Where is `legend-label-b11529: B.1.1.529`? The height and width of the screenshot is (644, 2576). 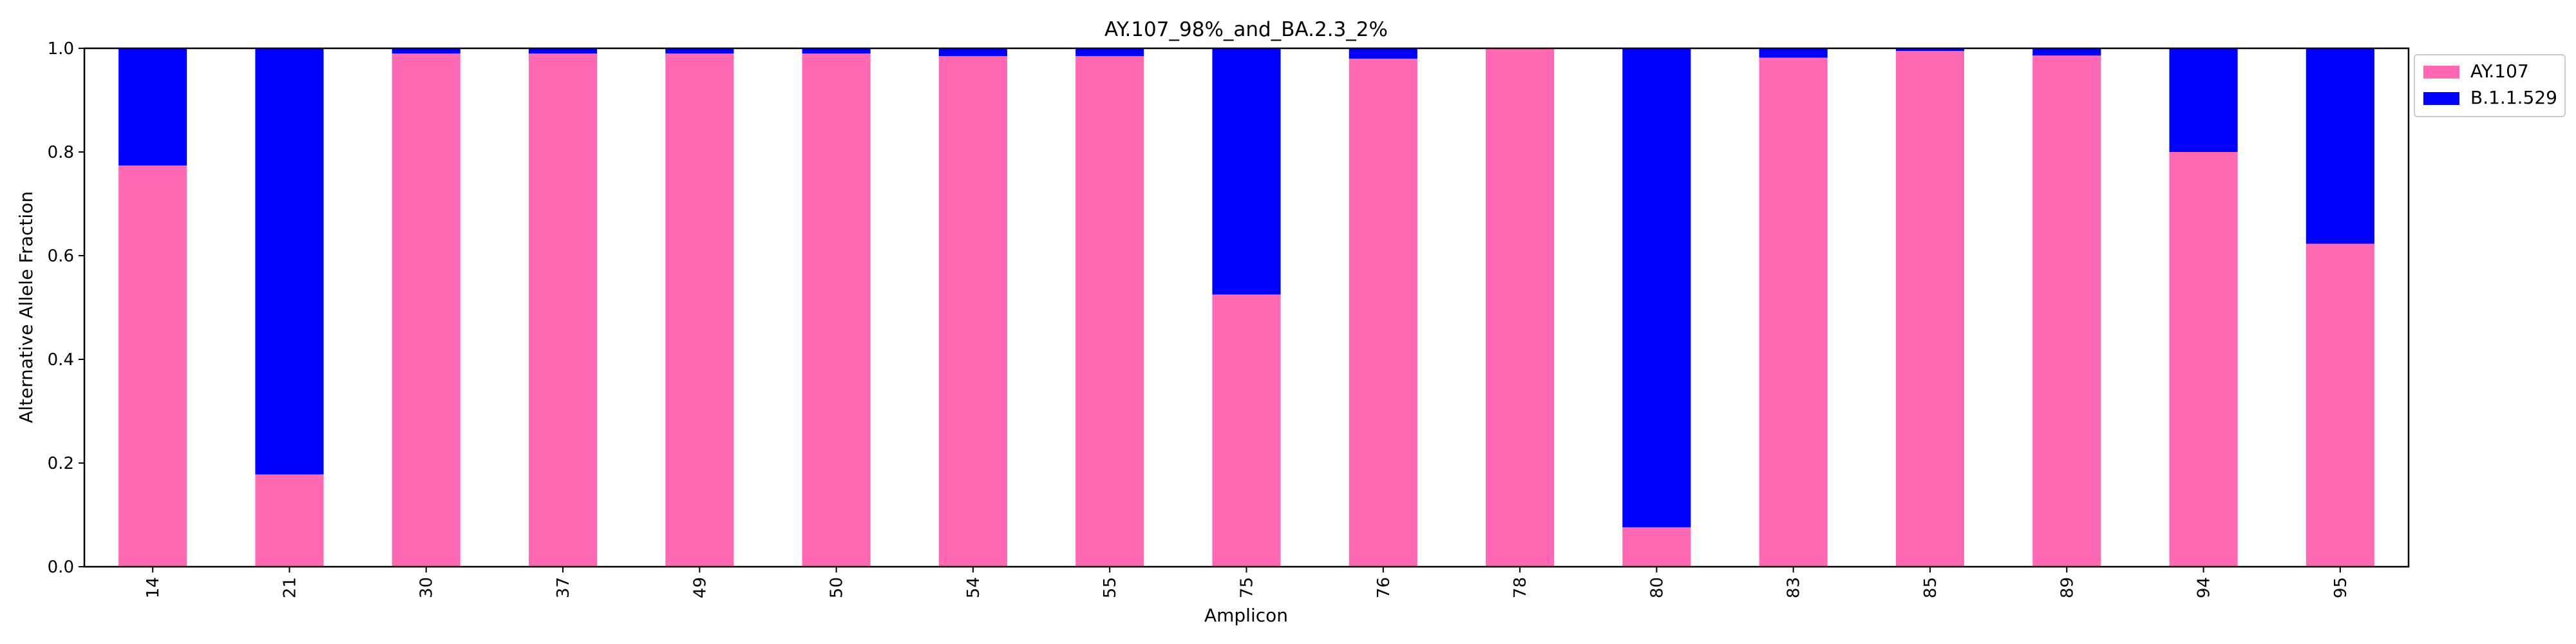
legend-label-b11529: B.1.1.529 is located at coordinates (2514, 97).